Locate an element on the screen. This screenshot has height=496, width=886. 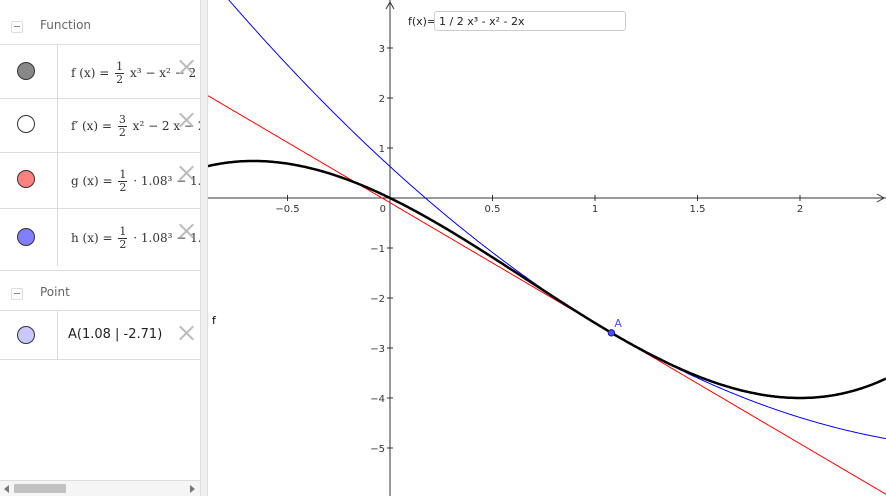
x-tick-label: 1.5 is located at coordinates (698, 209).